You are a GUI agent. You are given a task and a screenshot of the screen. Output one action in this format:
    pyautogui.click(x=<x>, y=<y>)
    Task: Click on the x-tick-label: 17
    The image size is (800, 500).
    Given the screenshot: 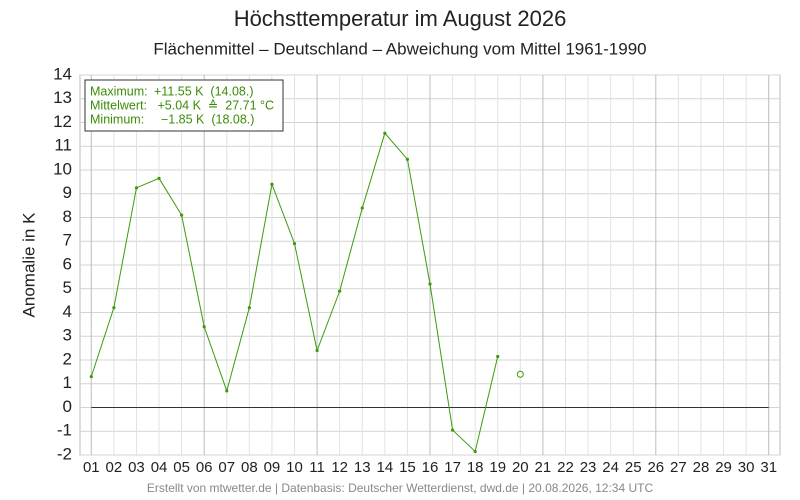 What is the action you would take?
    pyautogui.click(x=452, y=467)
    